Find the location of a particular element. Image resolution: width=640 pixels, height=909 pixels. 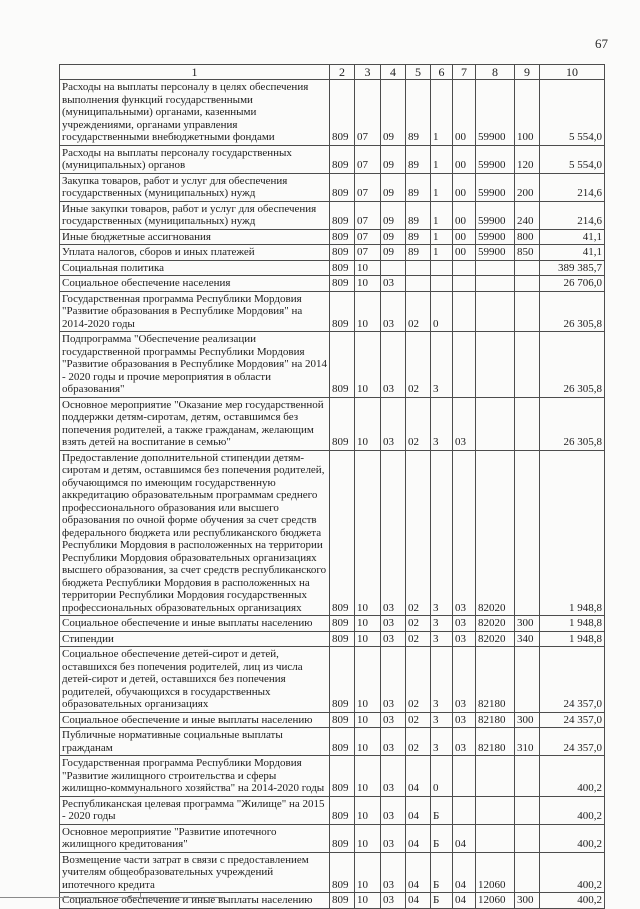

column-header: 8 is located at coordinates (495, 72).